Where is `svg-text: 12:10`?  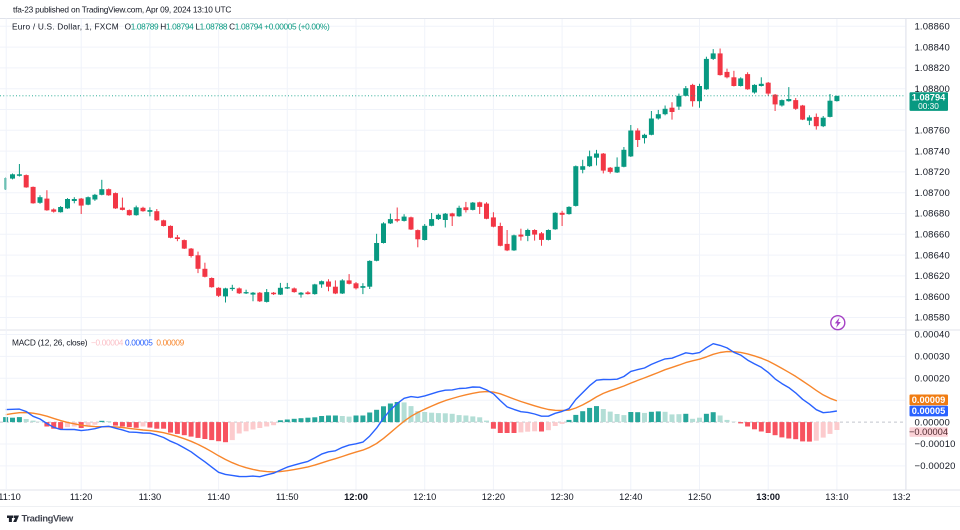
svg-text: 12:10 is located at coordinates (424, 497).